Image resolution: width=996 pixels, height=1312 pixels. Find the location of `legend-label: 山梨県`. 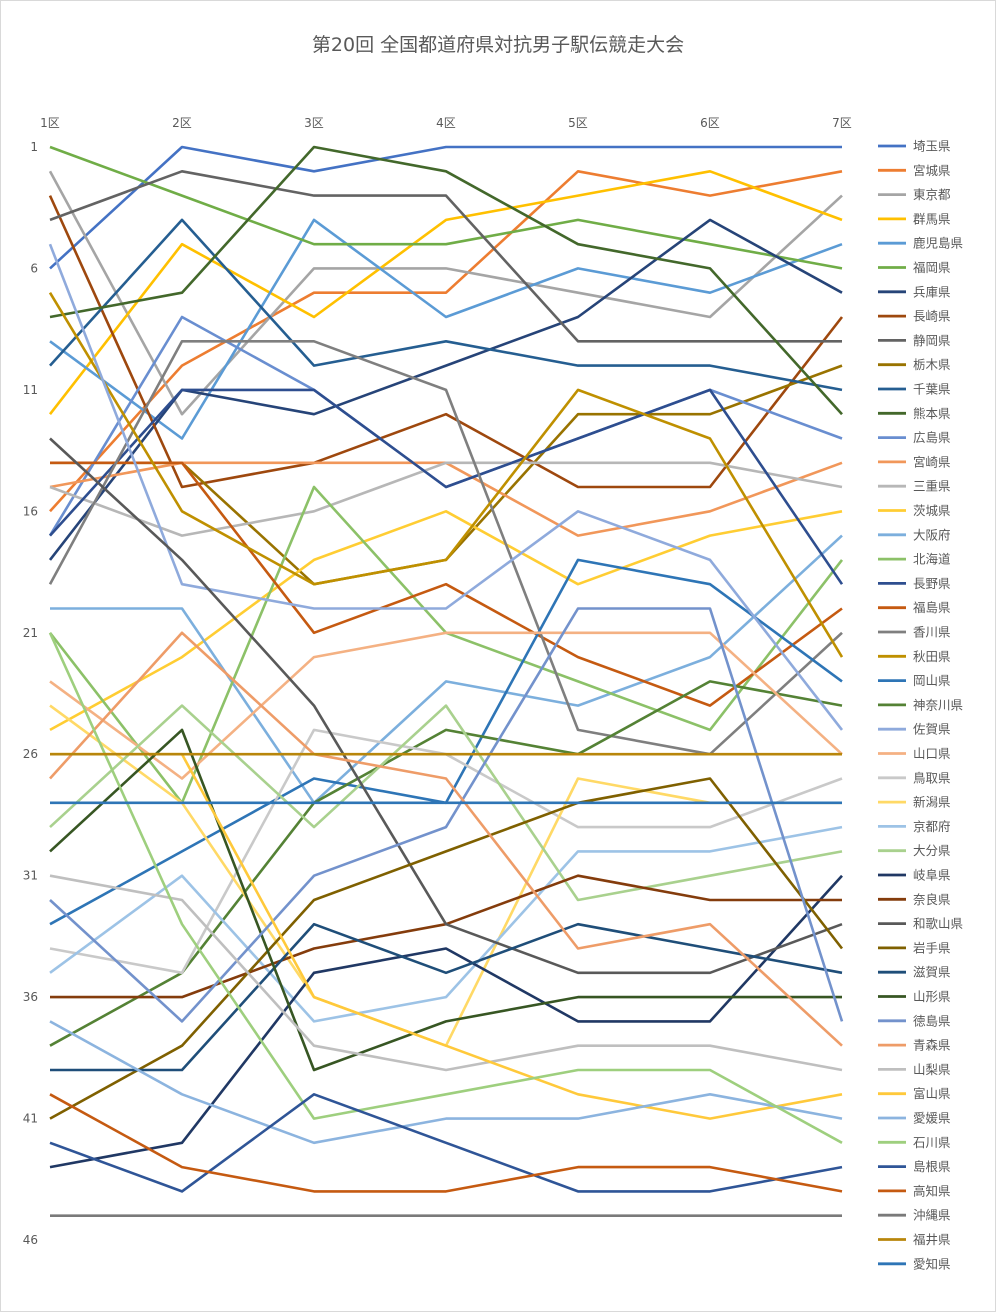

legend-label: 山梨県 is located at coordinates (932, 1069).